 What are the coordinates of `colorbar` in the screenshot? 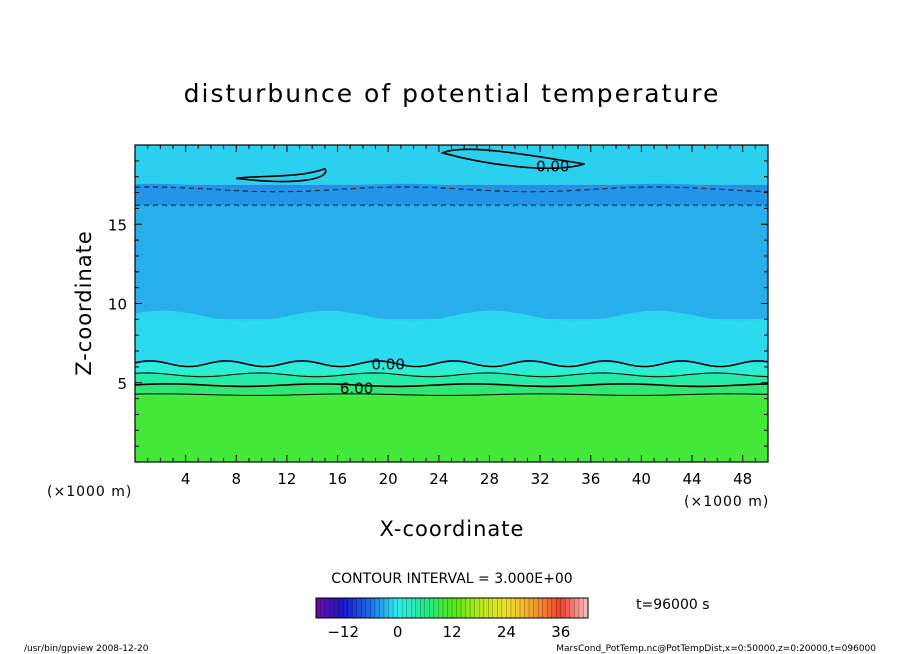 It's located at (452, 608).